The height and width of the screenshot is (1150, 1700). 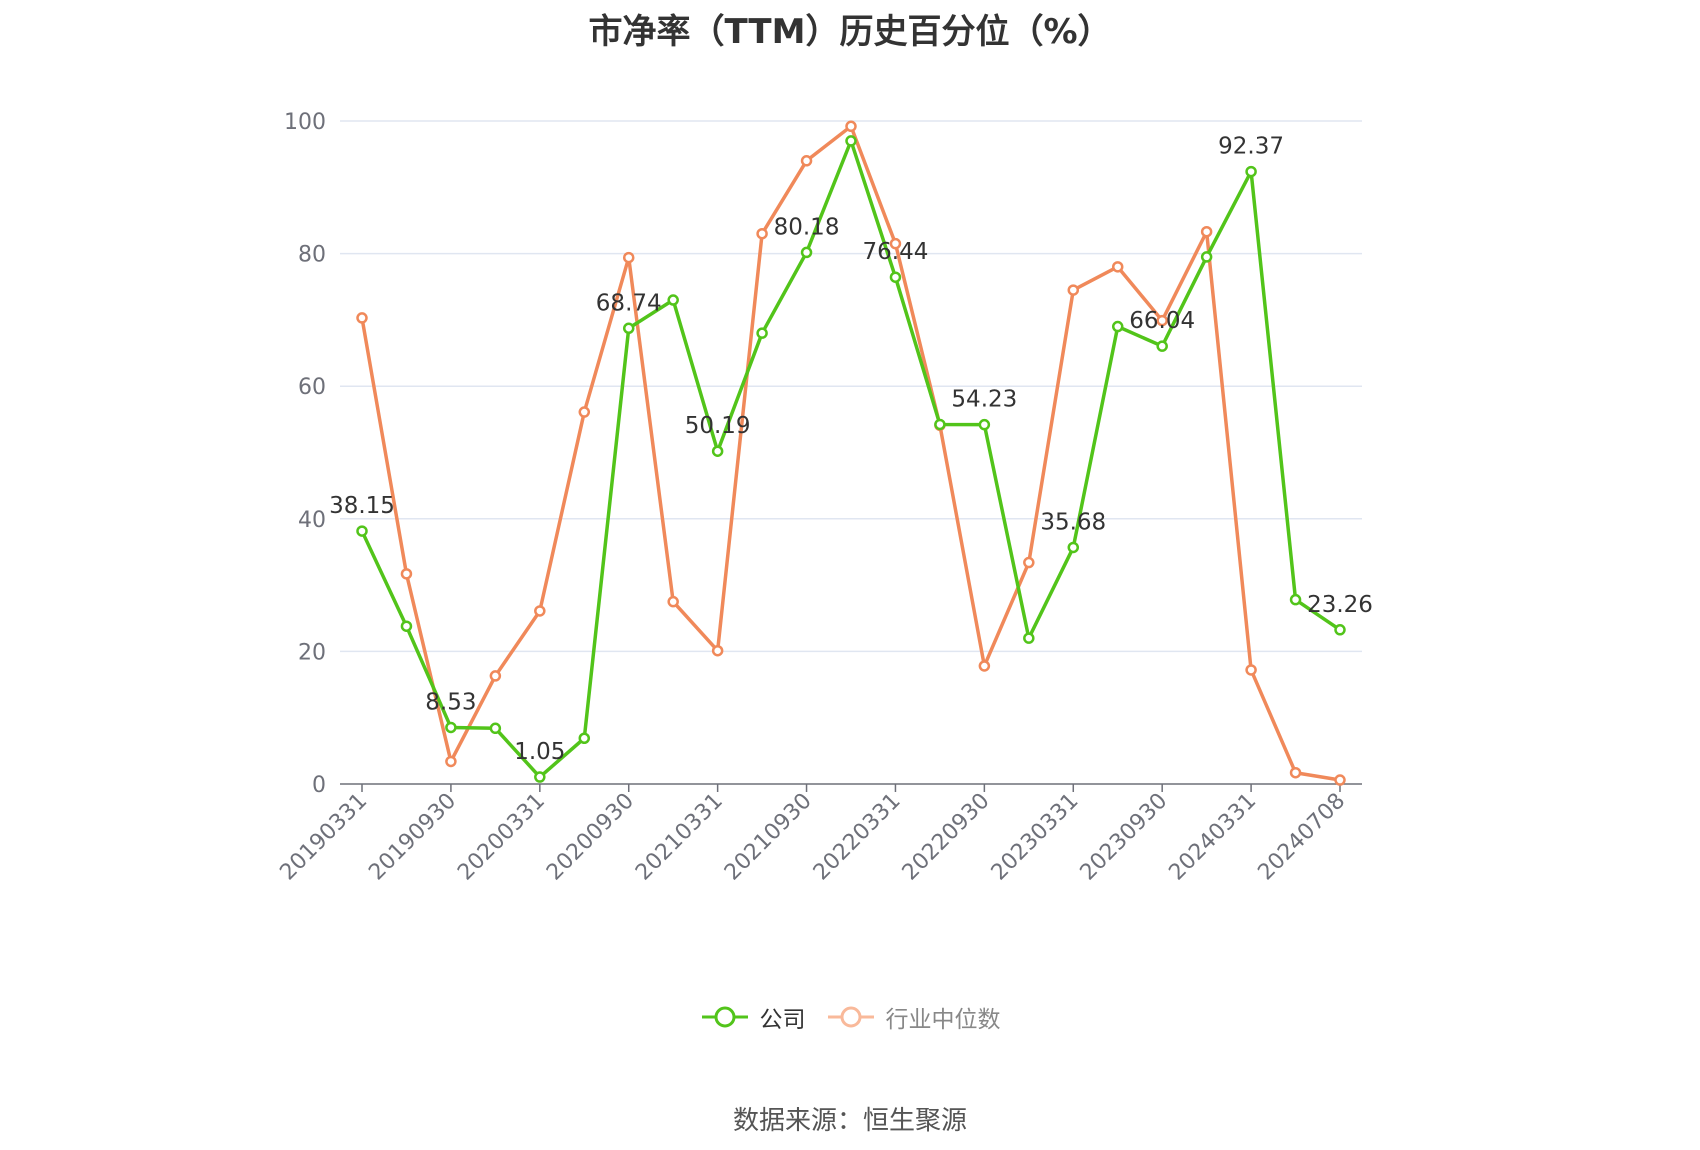 What do you see at coordinates (312, 520) in the screenshot?
I see `y-tick-label: 40` at bounding box center [312, 520].